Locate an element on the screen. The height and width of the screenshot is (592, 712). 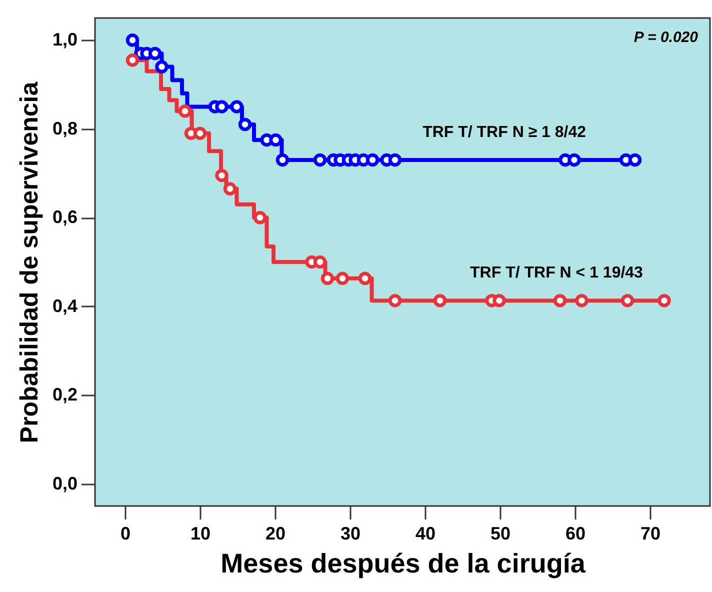
x-tick-label: 70 is located at coordinates (650, 534).